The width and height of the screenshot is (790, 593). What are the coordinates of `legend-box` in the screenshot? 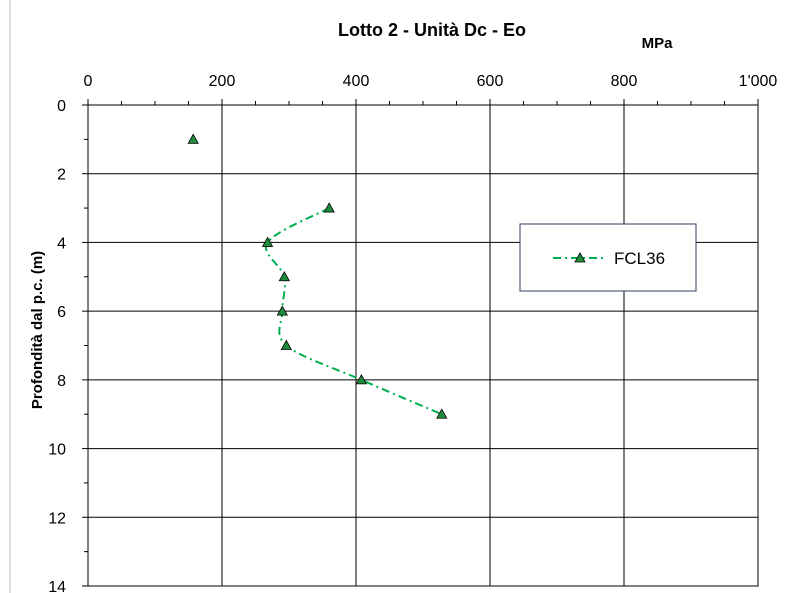 It's located at (608, 257).